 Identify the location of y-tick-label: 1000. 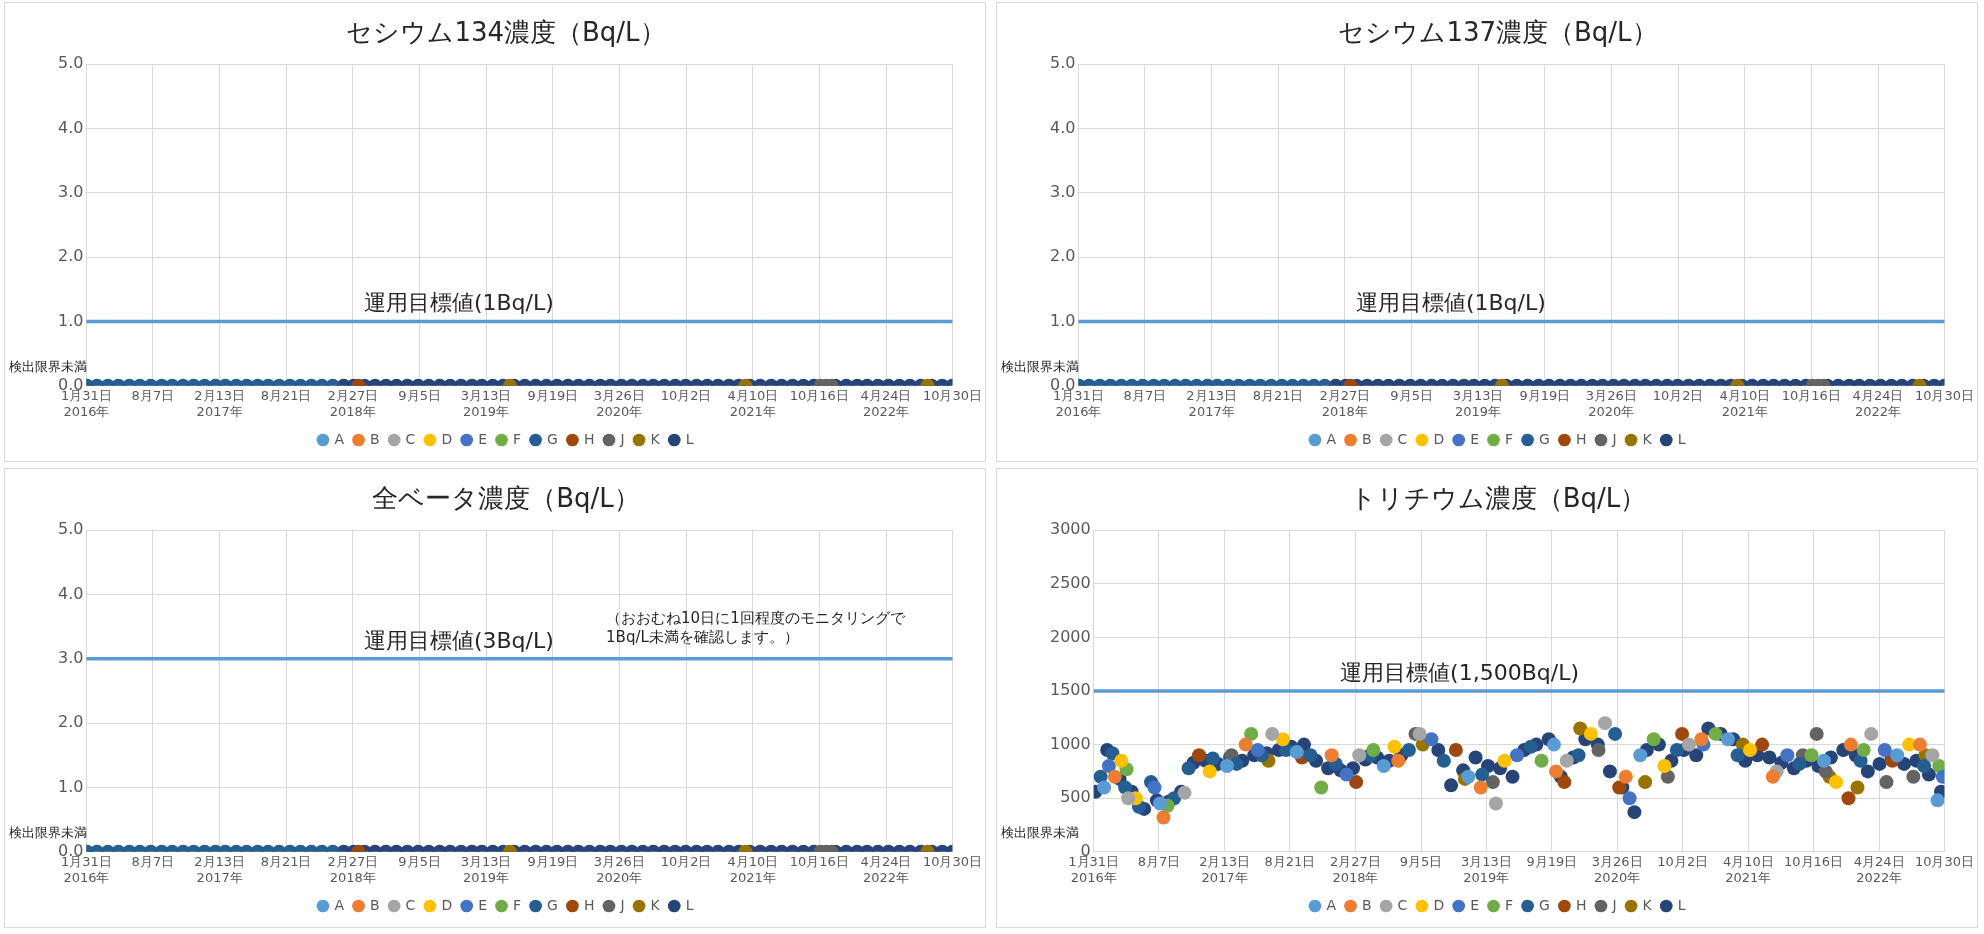
(1070, 743).